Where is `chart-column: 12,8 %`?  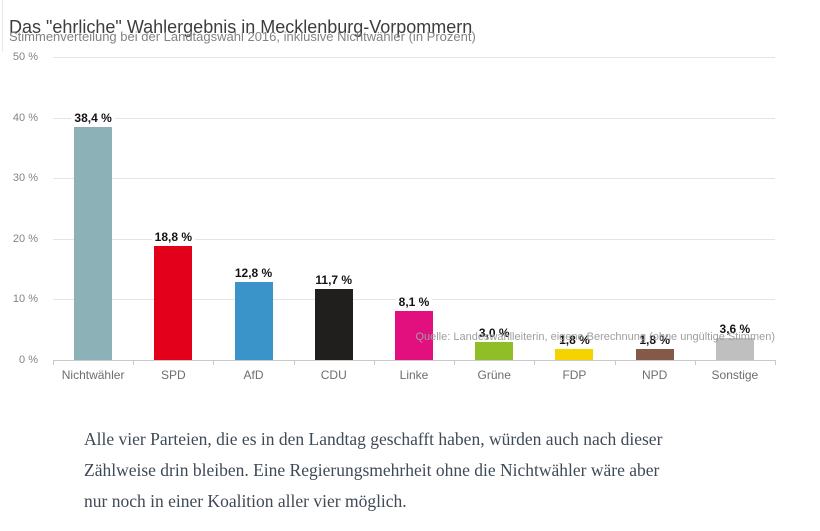 chart-column: 12,8 % is located at coordinates (253, 208).